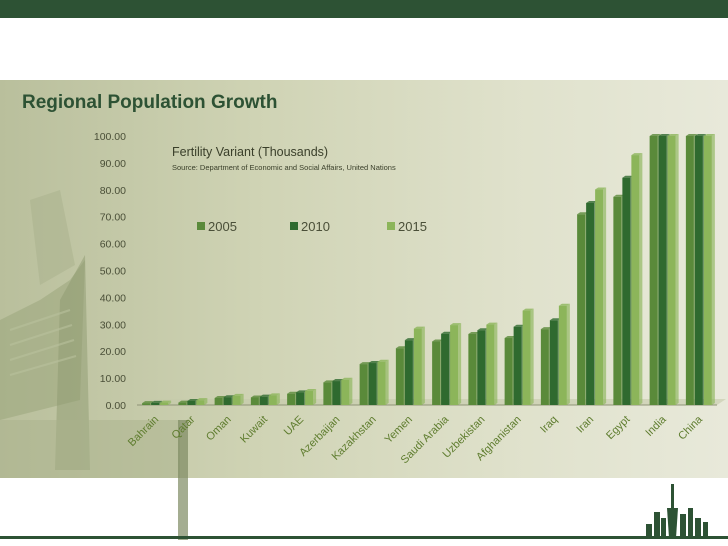 The image size is (728, 546). What do you see at coordinates (364, 537) in the screenshot?
I see `bottom-rule` at bounding box center [364, 537].